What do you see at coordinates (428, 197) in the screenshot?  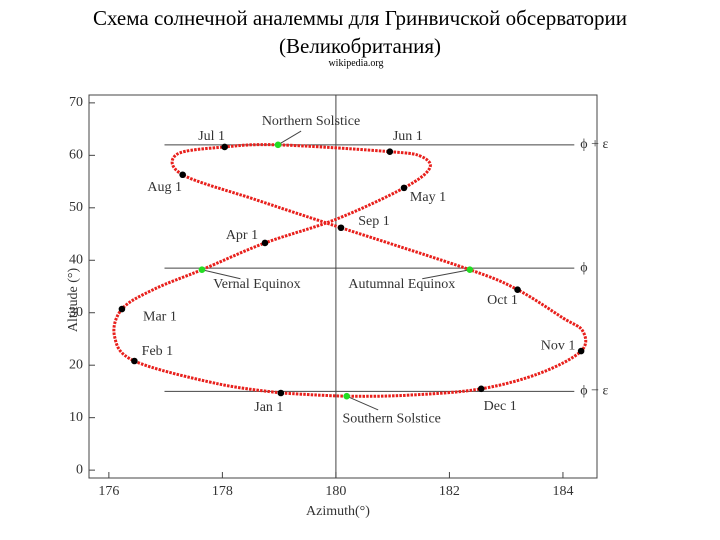 I see `date-label: May 1` at bounding box center [428, 197].